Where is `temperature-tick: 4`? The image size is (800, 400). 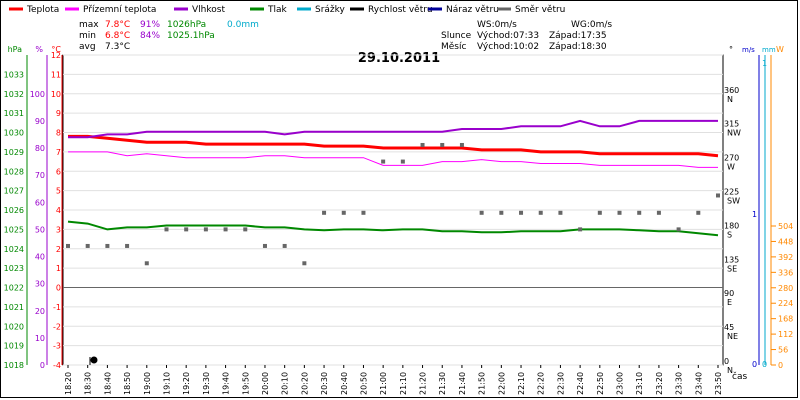
temperature-tick: 4 is located at coordinates (58, 210).